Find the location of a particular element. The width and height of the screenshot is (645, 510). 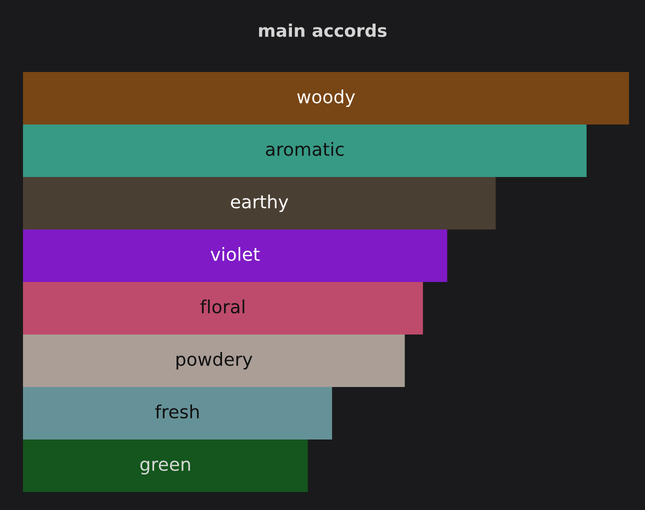

y-tick-label: green is located at coordinates (165, 467).